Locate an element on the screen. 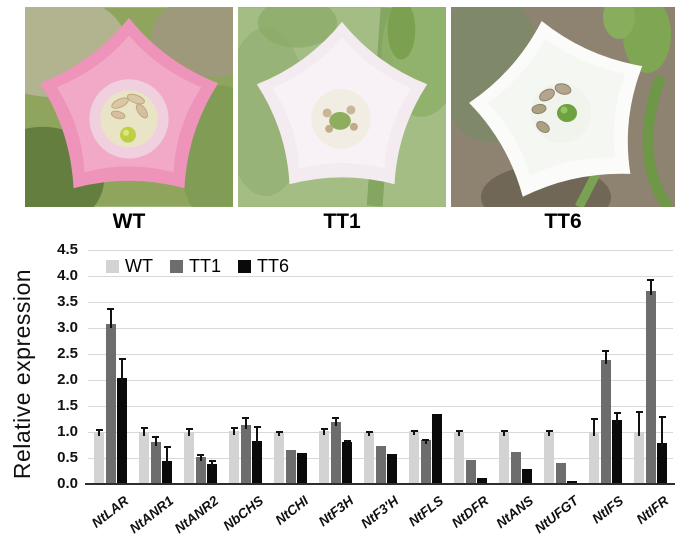 Image resolution: width=679 pixels, height=547 pixels. gridline-1.5 is located at coordinates (380, 406).